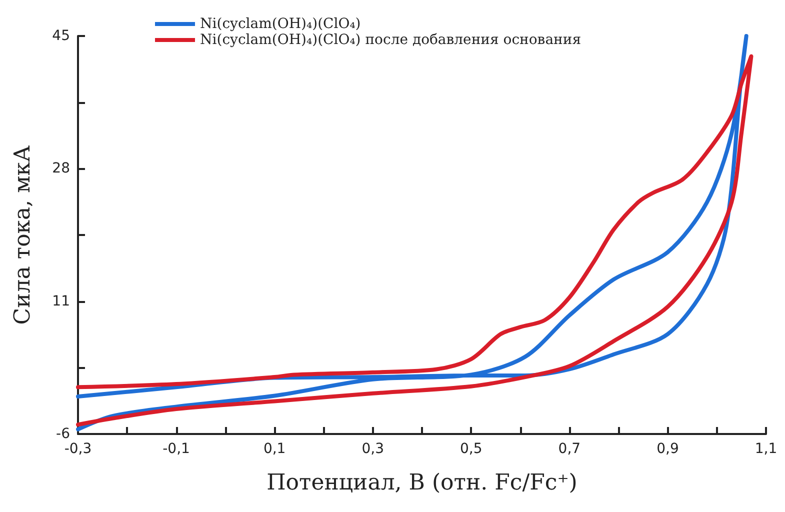 This screenshot has width=785, height=512. Describe the element at coordinates (176, 449) in the screenshot. I see `x-tick-label: -0,1` at that location.